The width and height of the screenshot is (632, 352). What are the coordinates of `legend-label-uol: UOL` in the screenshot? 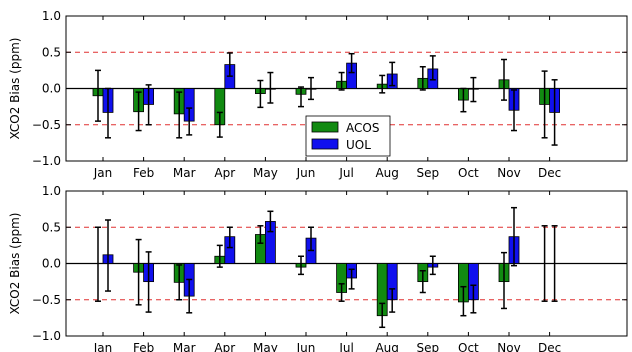 It's located at (358, 145).